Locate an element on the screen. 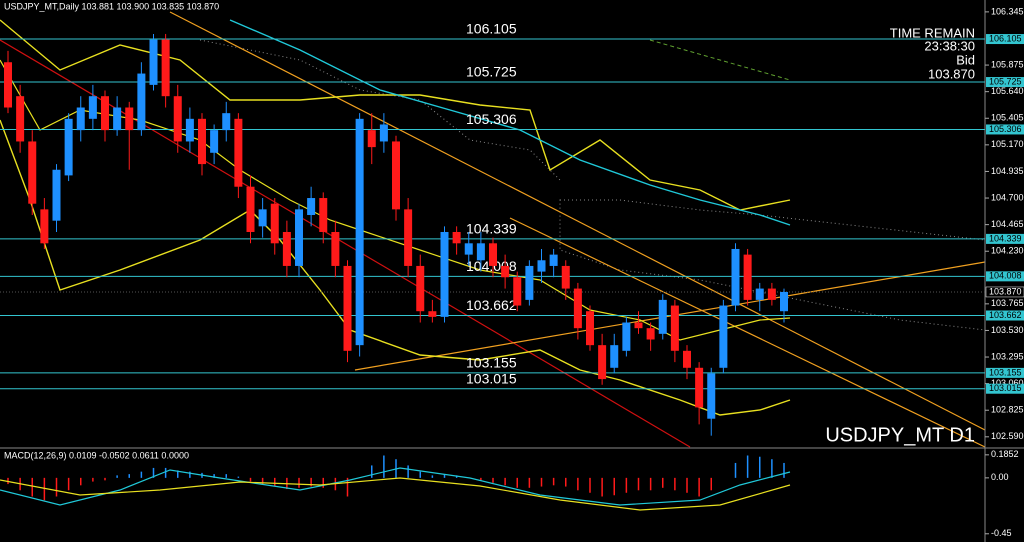 Image resolution: width=1024 pixels, height=542 pixels. y-tick-label: -0.45 is located at coordinates (1001, 533).